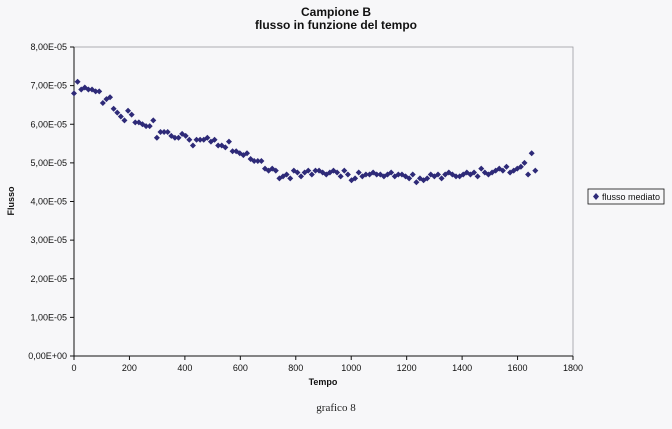 Image resolution: width=672 pixels, height=429 pixels. I want to click on y-tick-label: 0,00E+00, so click(47, 356).